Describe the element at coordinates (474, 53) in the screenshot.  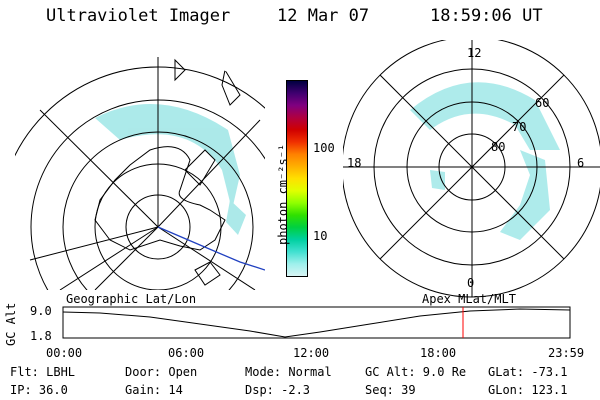
I see `mlt-label-12: 12` at that location.